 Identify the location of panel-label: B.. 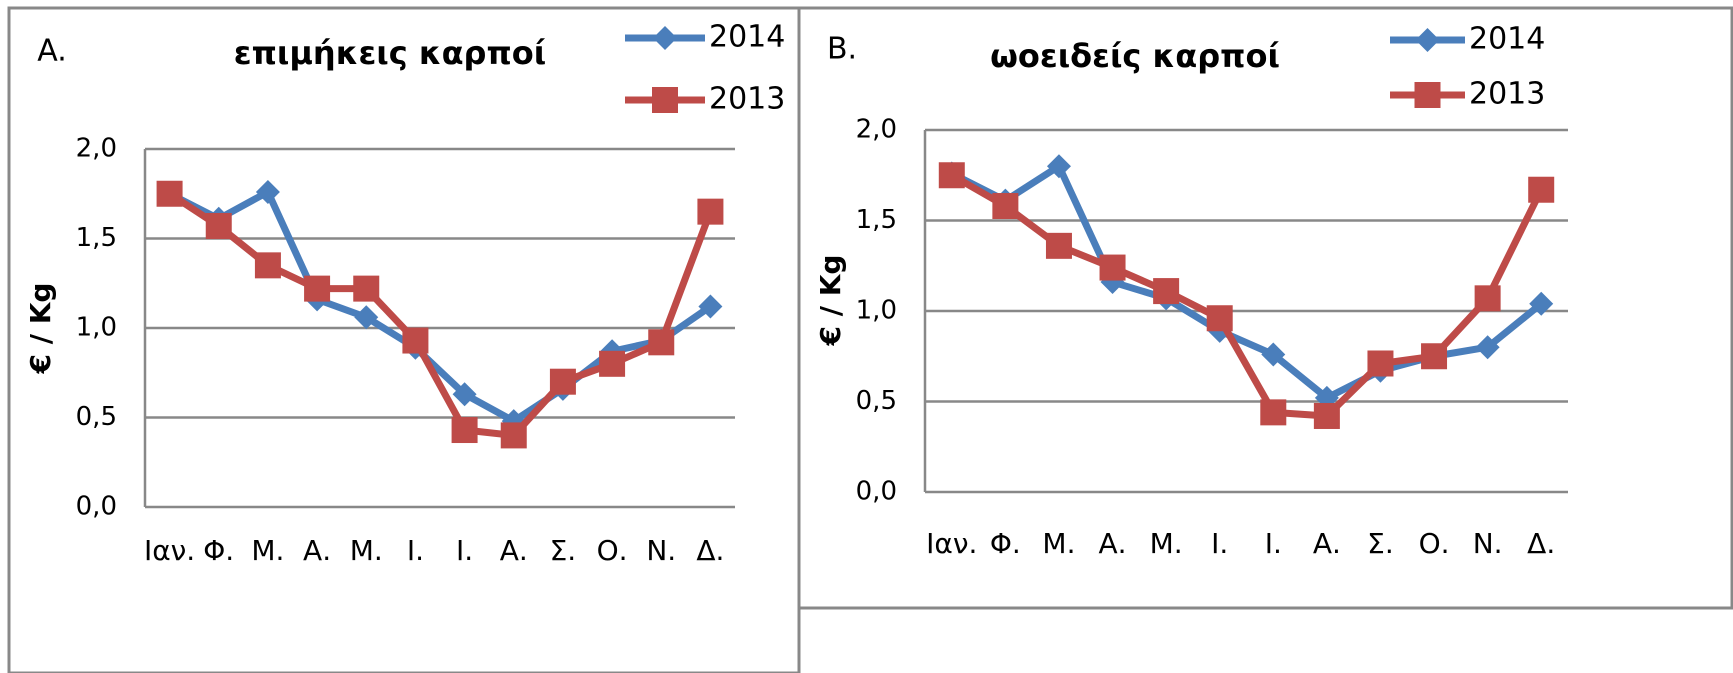
(842, 49).